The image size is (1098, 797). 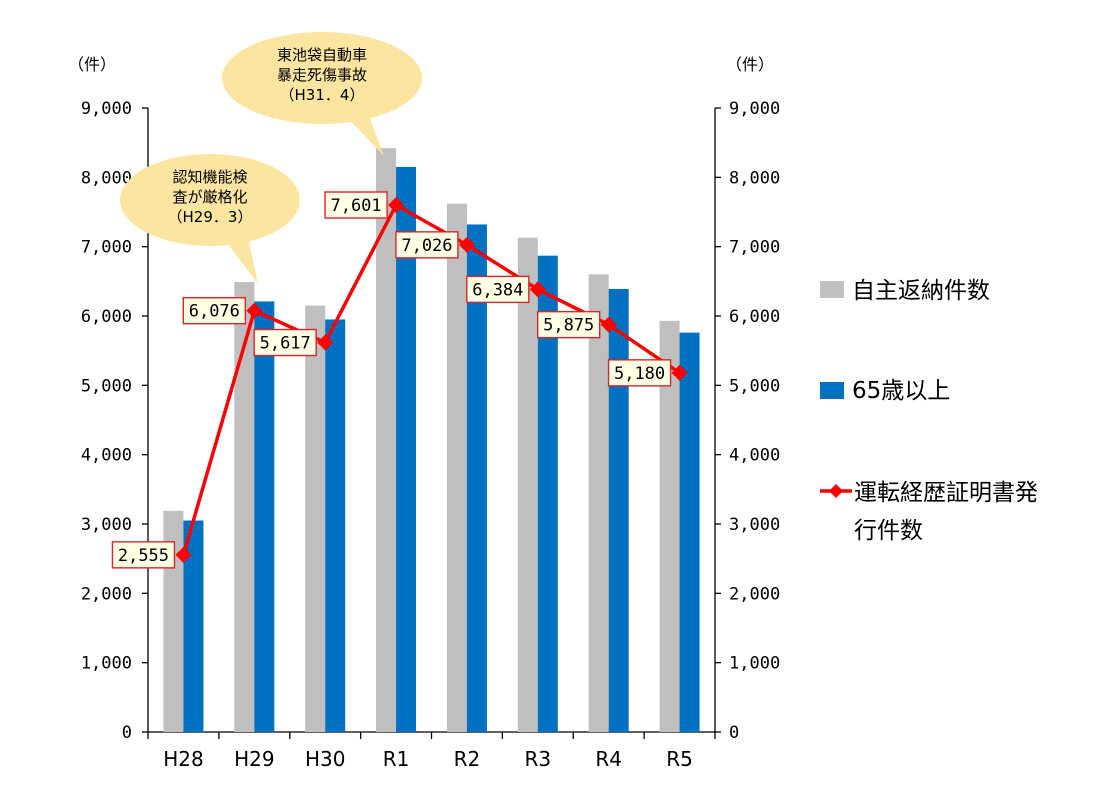 What do you see at coordinates (754, 248) in the screenshot?
I see `y-tick-label-right: 7,000` at bounding box center [754, 248].